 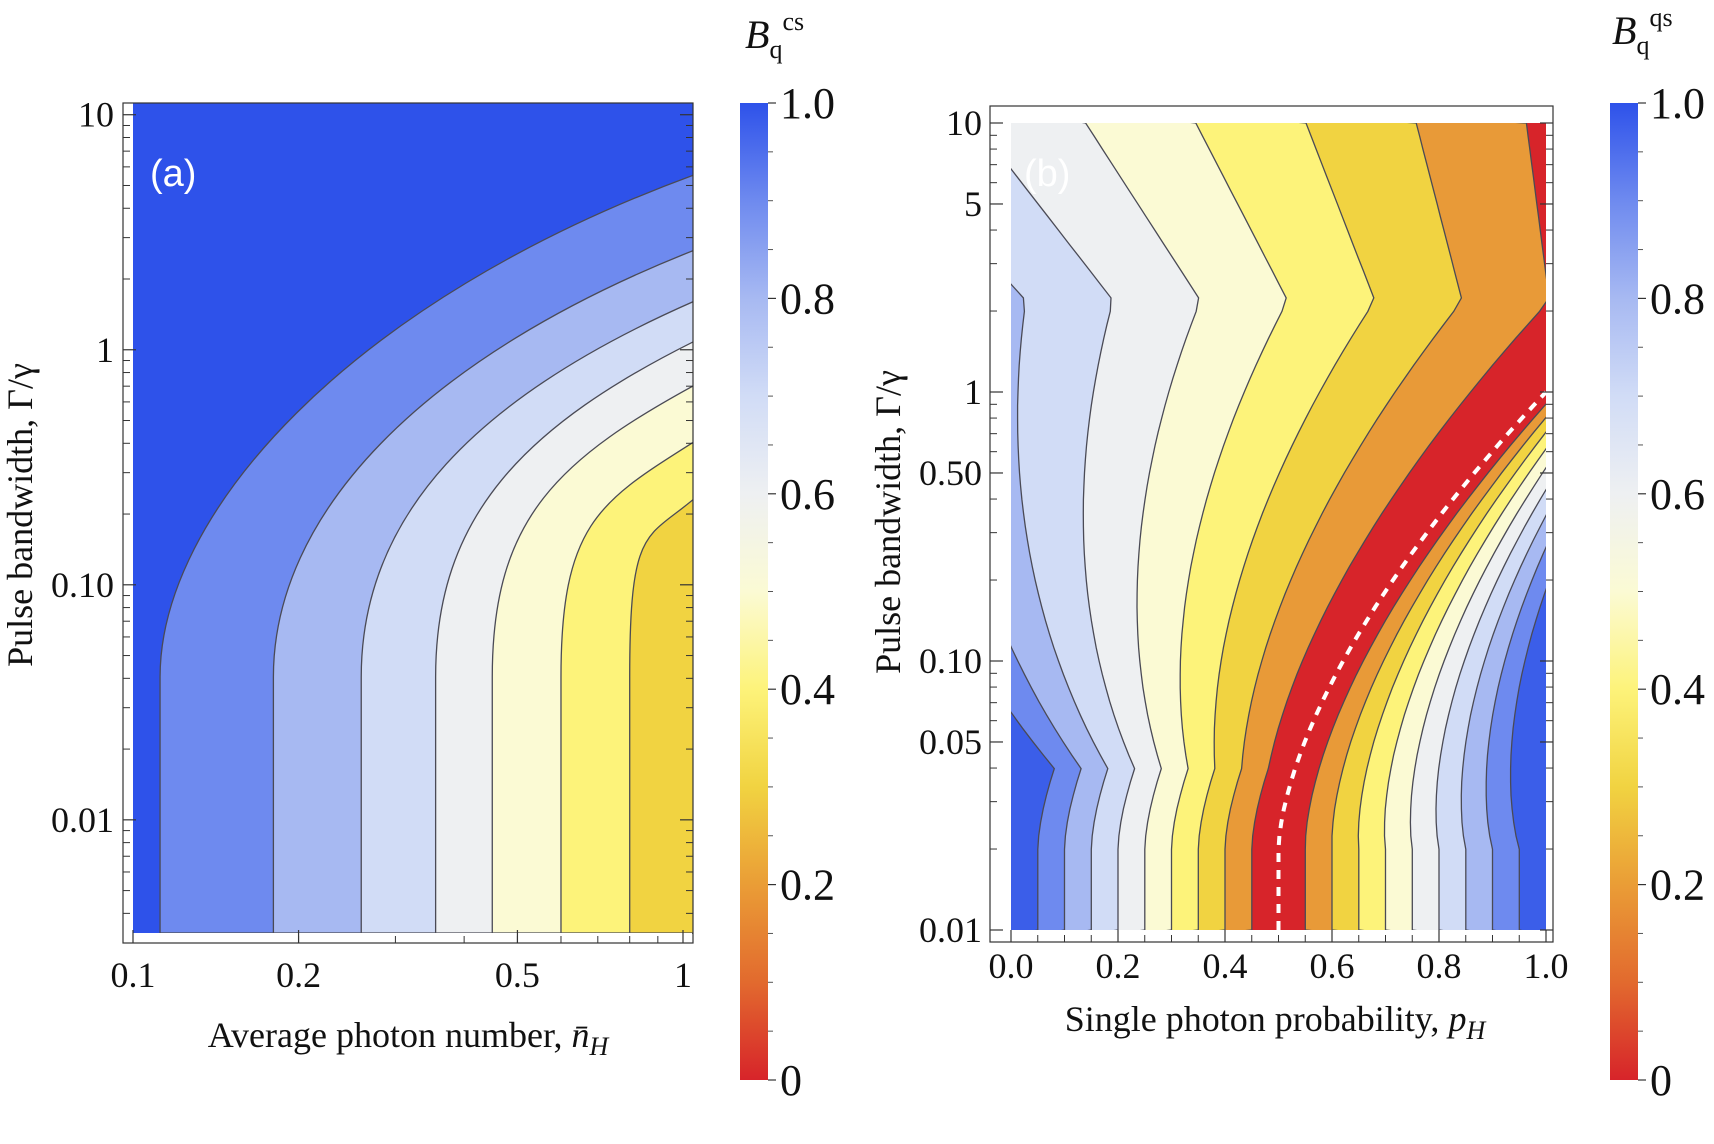 What do you see at coordinates (950, 473) in the screenshot?
I see `y-tick-label: 0.50` at bounding box center [950, 473].